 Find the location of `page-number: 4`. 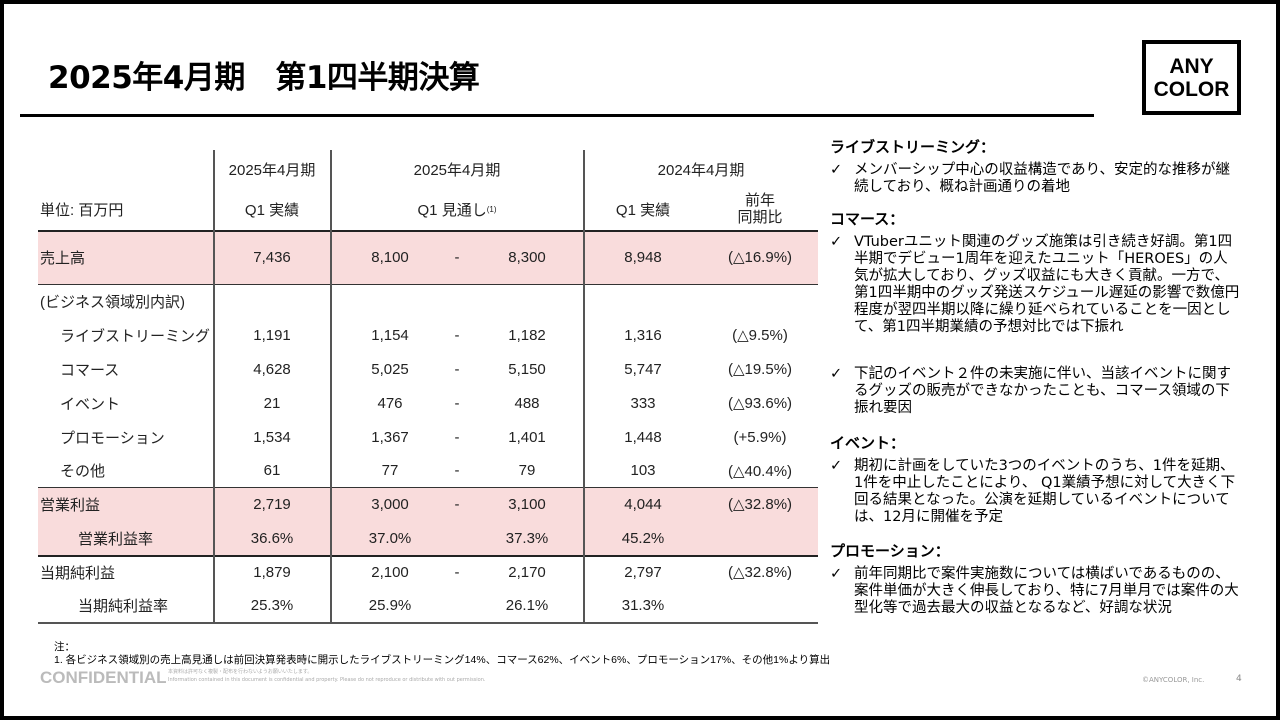

page-number: 4 is located at coordinates (1239, 679).